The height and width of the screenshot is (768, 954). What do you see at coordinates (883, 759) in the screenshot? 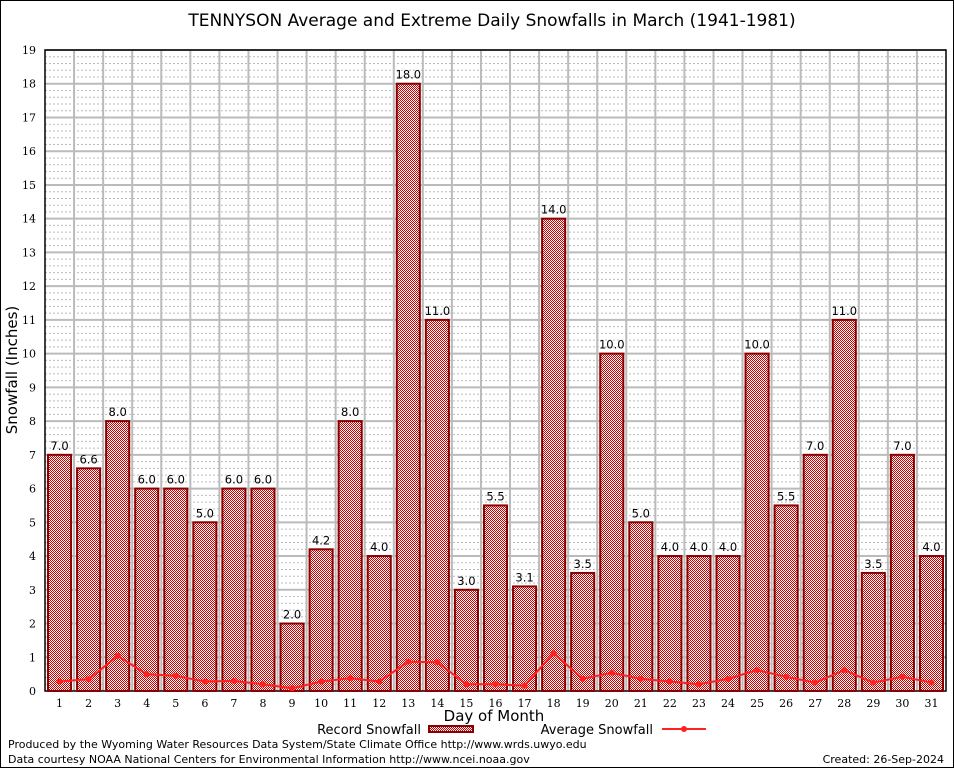
I see `footer-created: Created: 26-Sep-2024` at bounding box center [883, 759].